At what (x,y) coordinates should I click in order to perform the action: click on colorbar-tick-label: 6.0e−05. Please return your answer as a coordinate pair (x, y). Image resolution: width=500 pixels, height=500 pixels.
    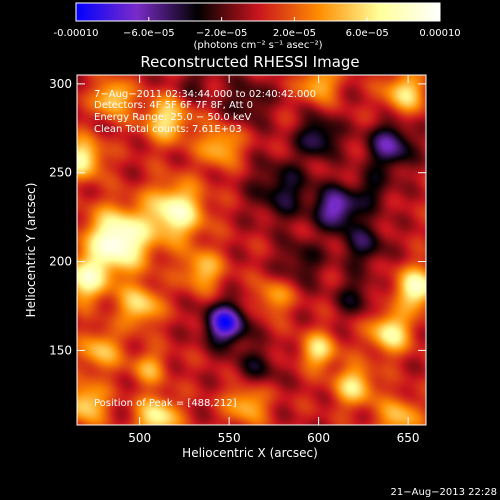
    Looking at the image, I should click on (367, 33).